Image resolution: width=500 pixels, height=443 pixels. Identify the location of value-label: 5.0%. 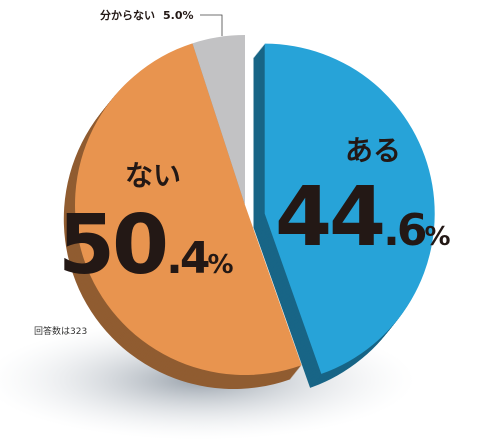
(178, 15).